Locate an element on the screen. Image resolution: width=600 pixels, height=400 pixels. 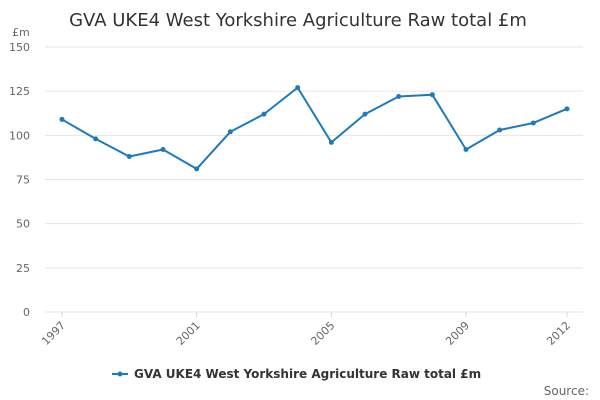
x-tick-label: 2005 is located at coordinates (322, 333).